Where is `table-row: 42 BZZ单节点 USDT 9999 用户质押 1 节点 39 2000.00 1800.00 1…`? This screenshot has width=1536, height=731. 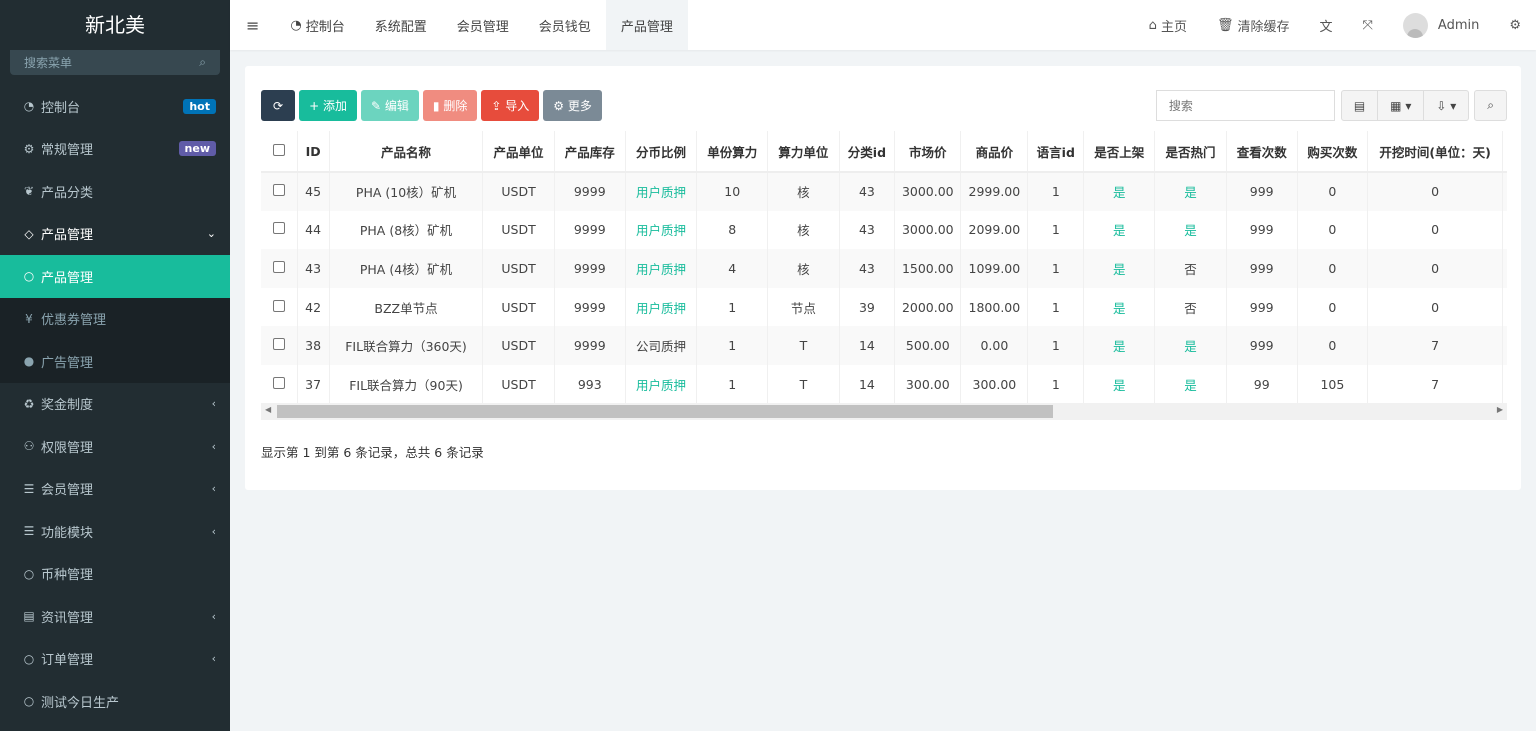
table-row: 42 BZZ单节点 USDT 9999 用户质押 1 节点 39 2000.00 1800.00 1… is located at coordinates (884, 307).